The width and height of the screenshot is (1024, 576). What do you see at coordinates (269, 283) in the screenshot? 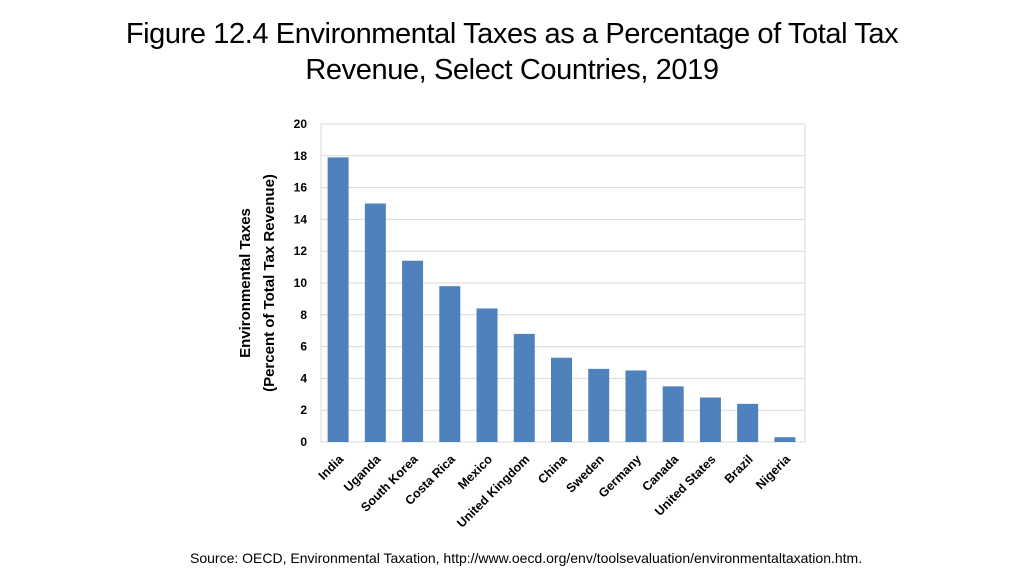
I see `y-axis-label-line: (Percent of Total Tax Revenue)` at bounding box center [269, 283].